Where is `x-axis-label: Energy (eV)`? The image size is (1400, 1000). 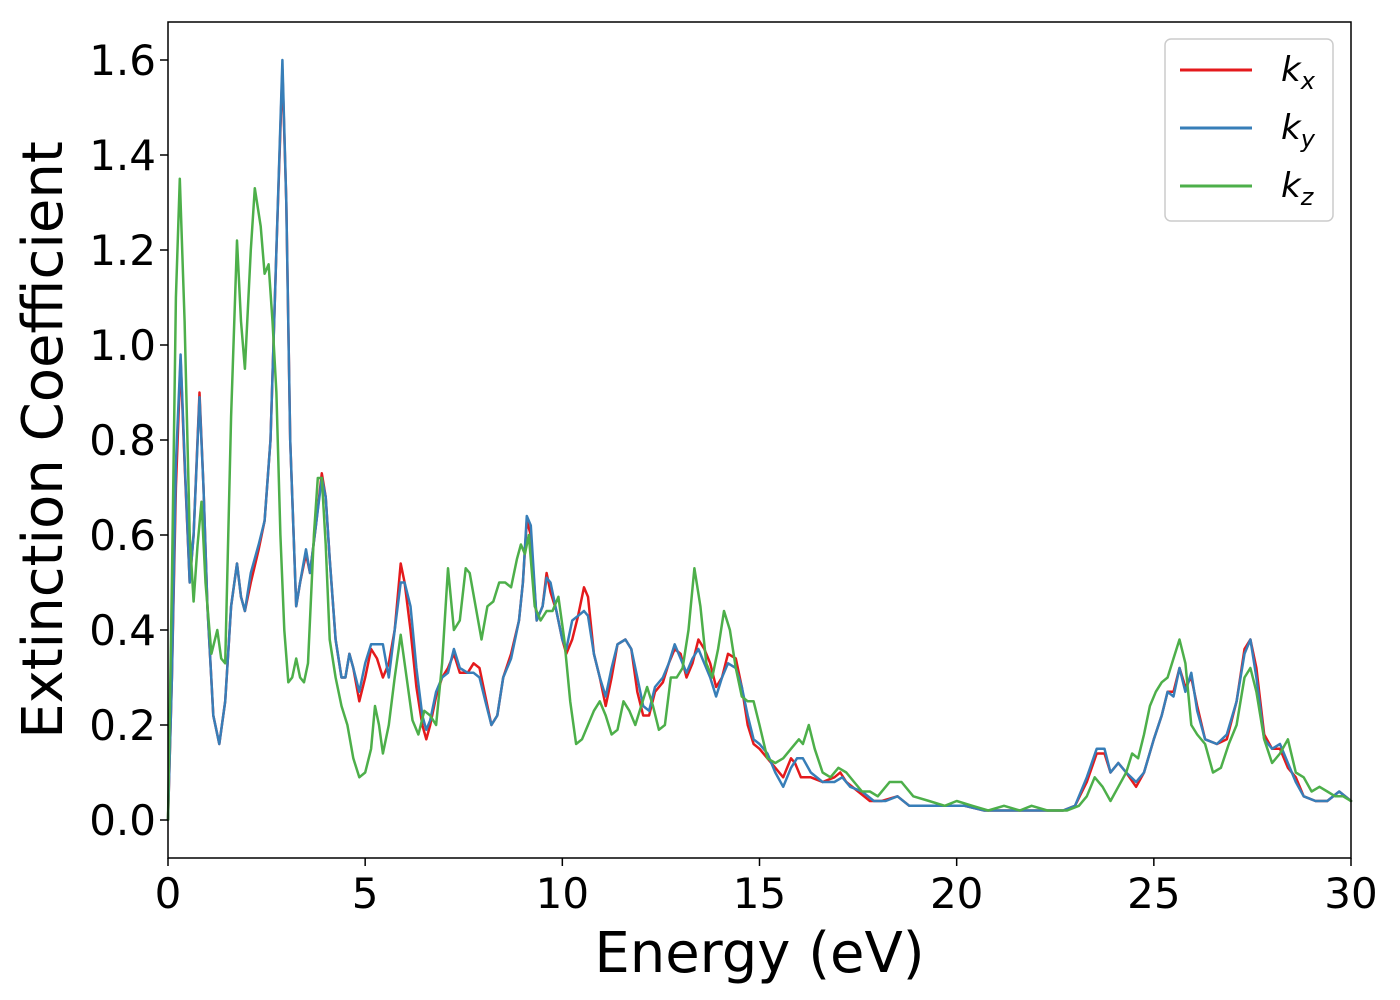
x-axis-label: Energy (eV) is located at coordinates (759, 953).